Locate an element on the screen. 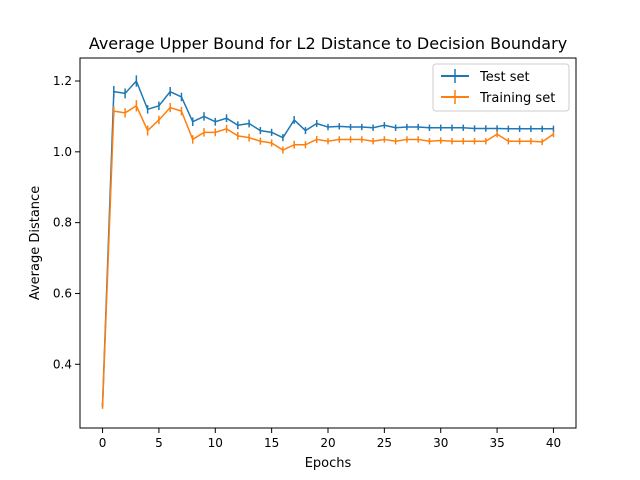 This screenshot has height=480, width=640. y-axis: 0.4 0.6 0.8 1.0 1.2 is located at coordinates (66, 222).